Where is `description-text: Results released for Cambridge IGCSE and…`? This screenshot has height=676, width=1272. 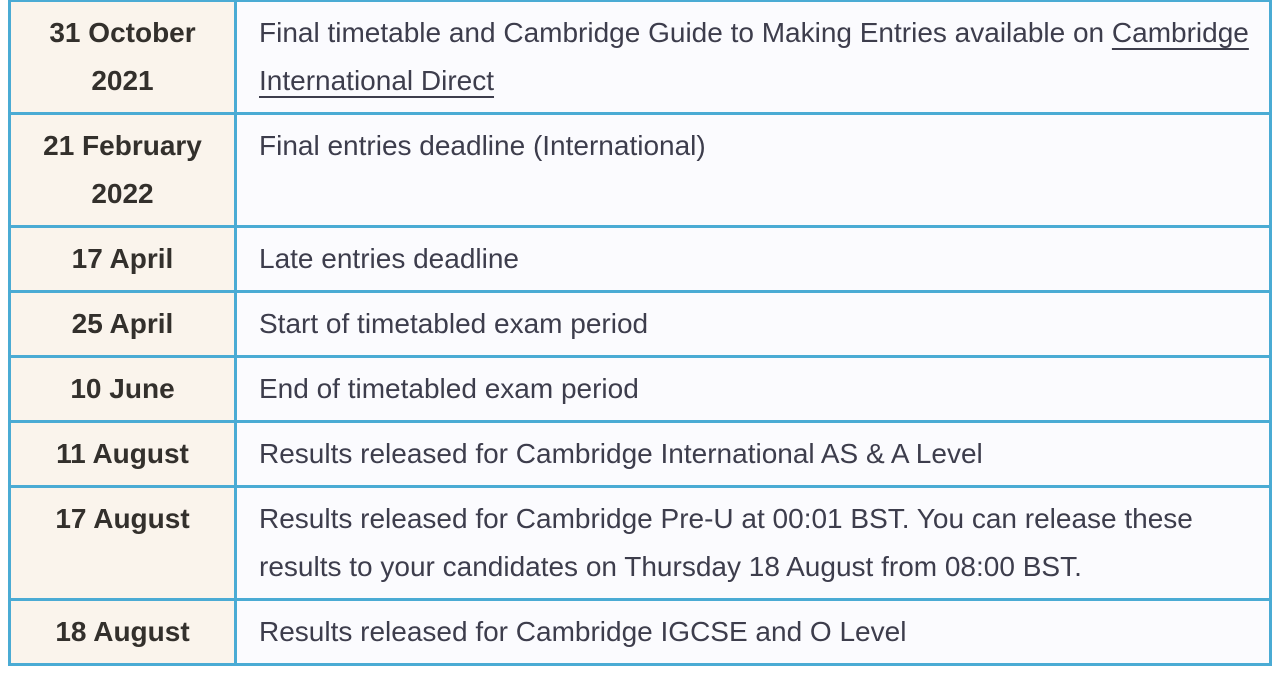
description-text: Results released for Cambridge IGCSE and… is located at coordinates (583, 631).